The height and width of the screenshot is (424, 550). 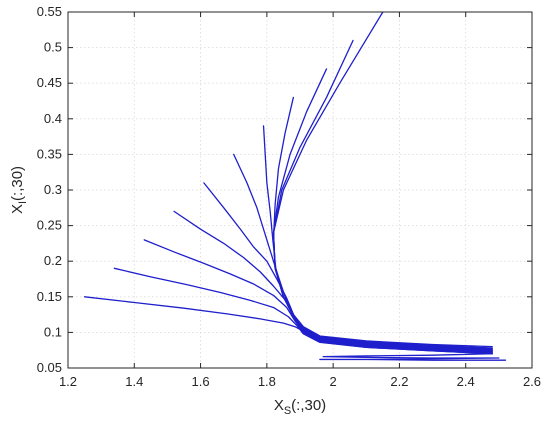 I want to click on x-axis-label-suffix: (:,30), so click(x=308, y=405).